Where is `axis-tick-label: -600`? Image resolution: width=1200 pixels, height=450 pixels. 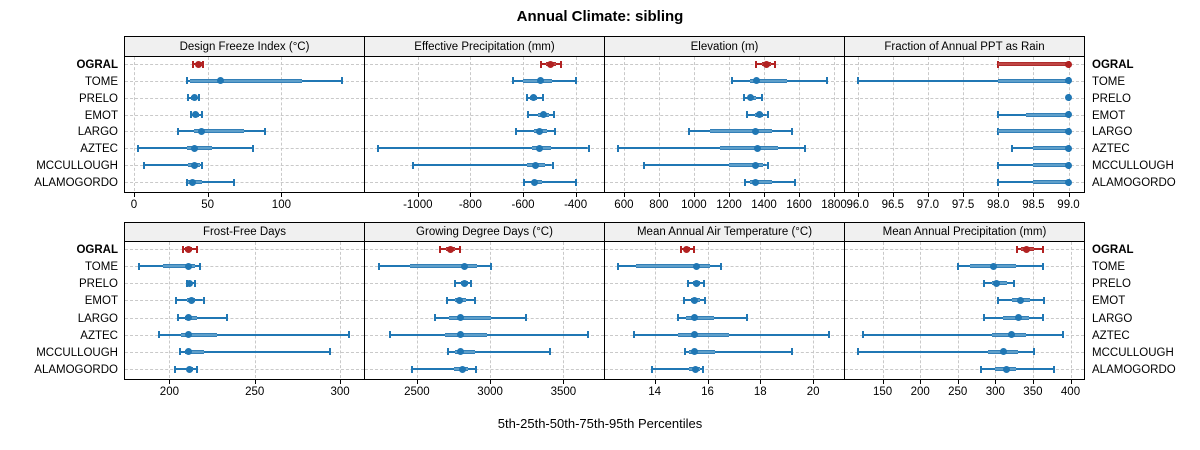
axis-tick-label: -600 is located at coordinates (523, 205).